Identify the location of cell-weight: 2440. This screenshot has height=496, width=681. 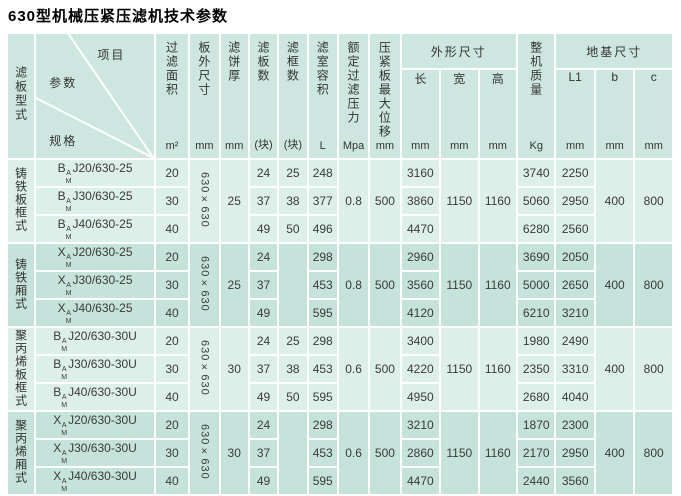
(536, 481).